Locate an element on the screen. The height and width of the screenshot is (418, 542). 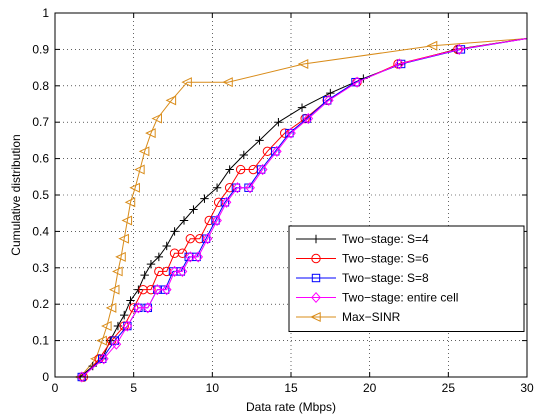
legend-box is located at coordinates (406, 278).